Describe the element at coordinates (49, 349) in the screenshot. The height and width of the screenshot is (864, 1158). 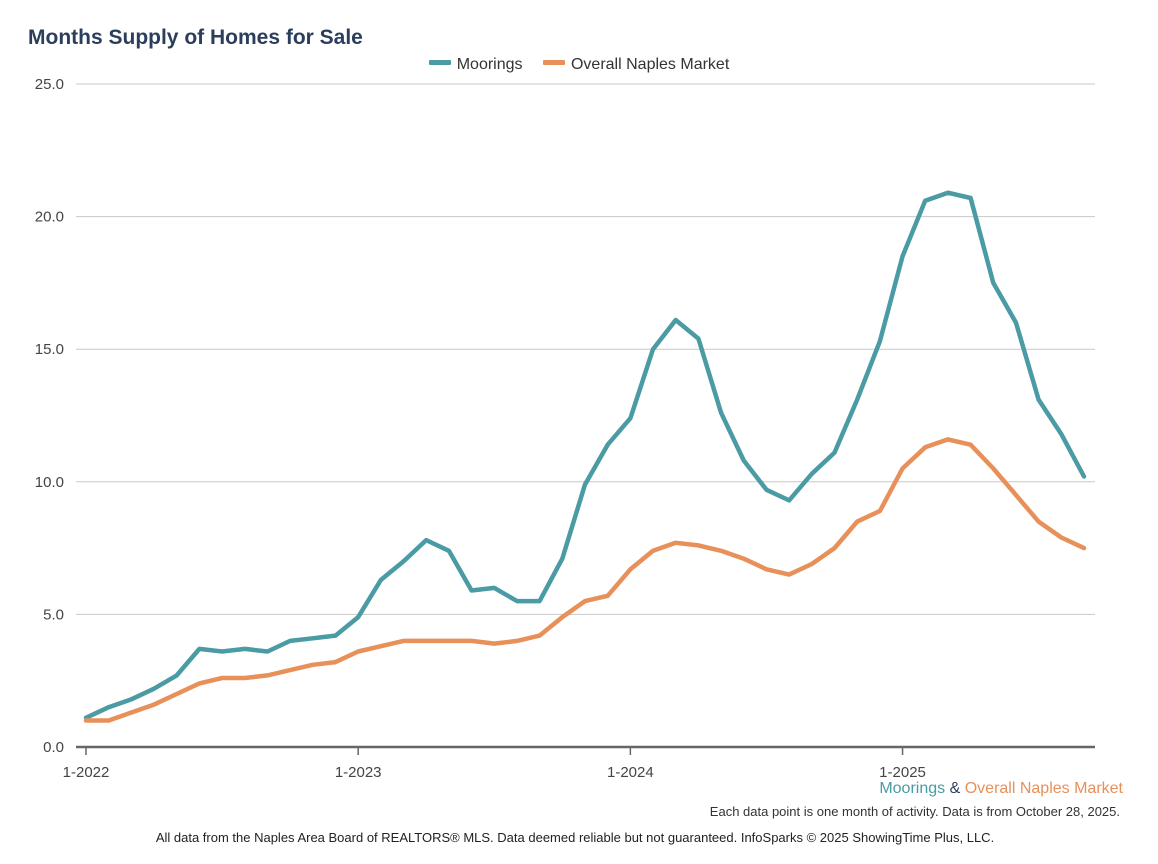
I see `y-tick-label: 15.0` at that location.